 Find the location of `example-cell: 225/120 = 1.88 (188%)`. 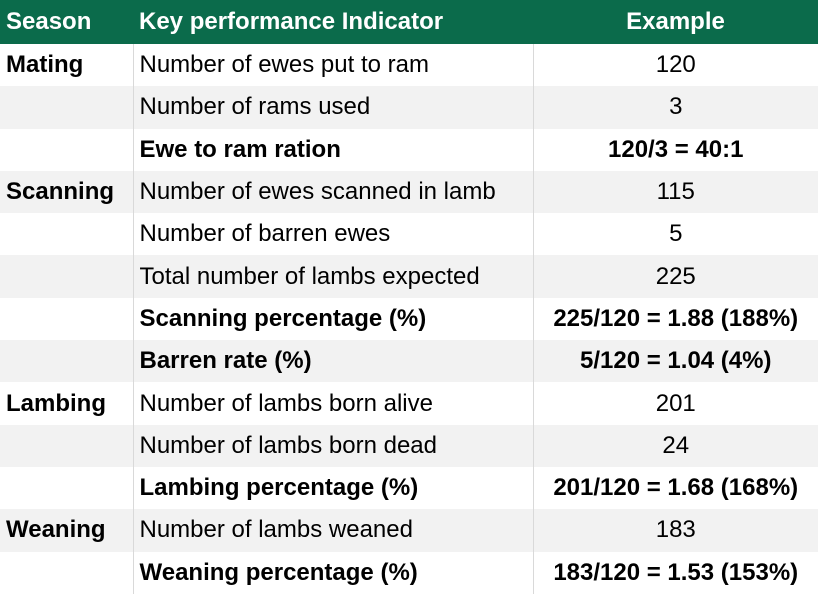

example-cell: 225/120 = 1.88 (188%) is located at coordinates (675, 319).